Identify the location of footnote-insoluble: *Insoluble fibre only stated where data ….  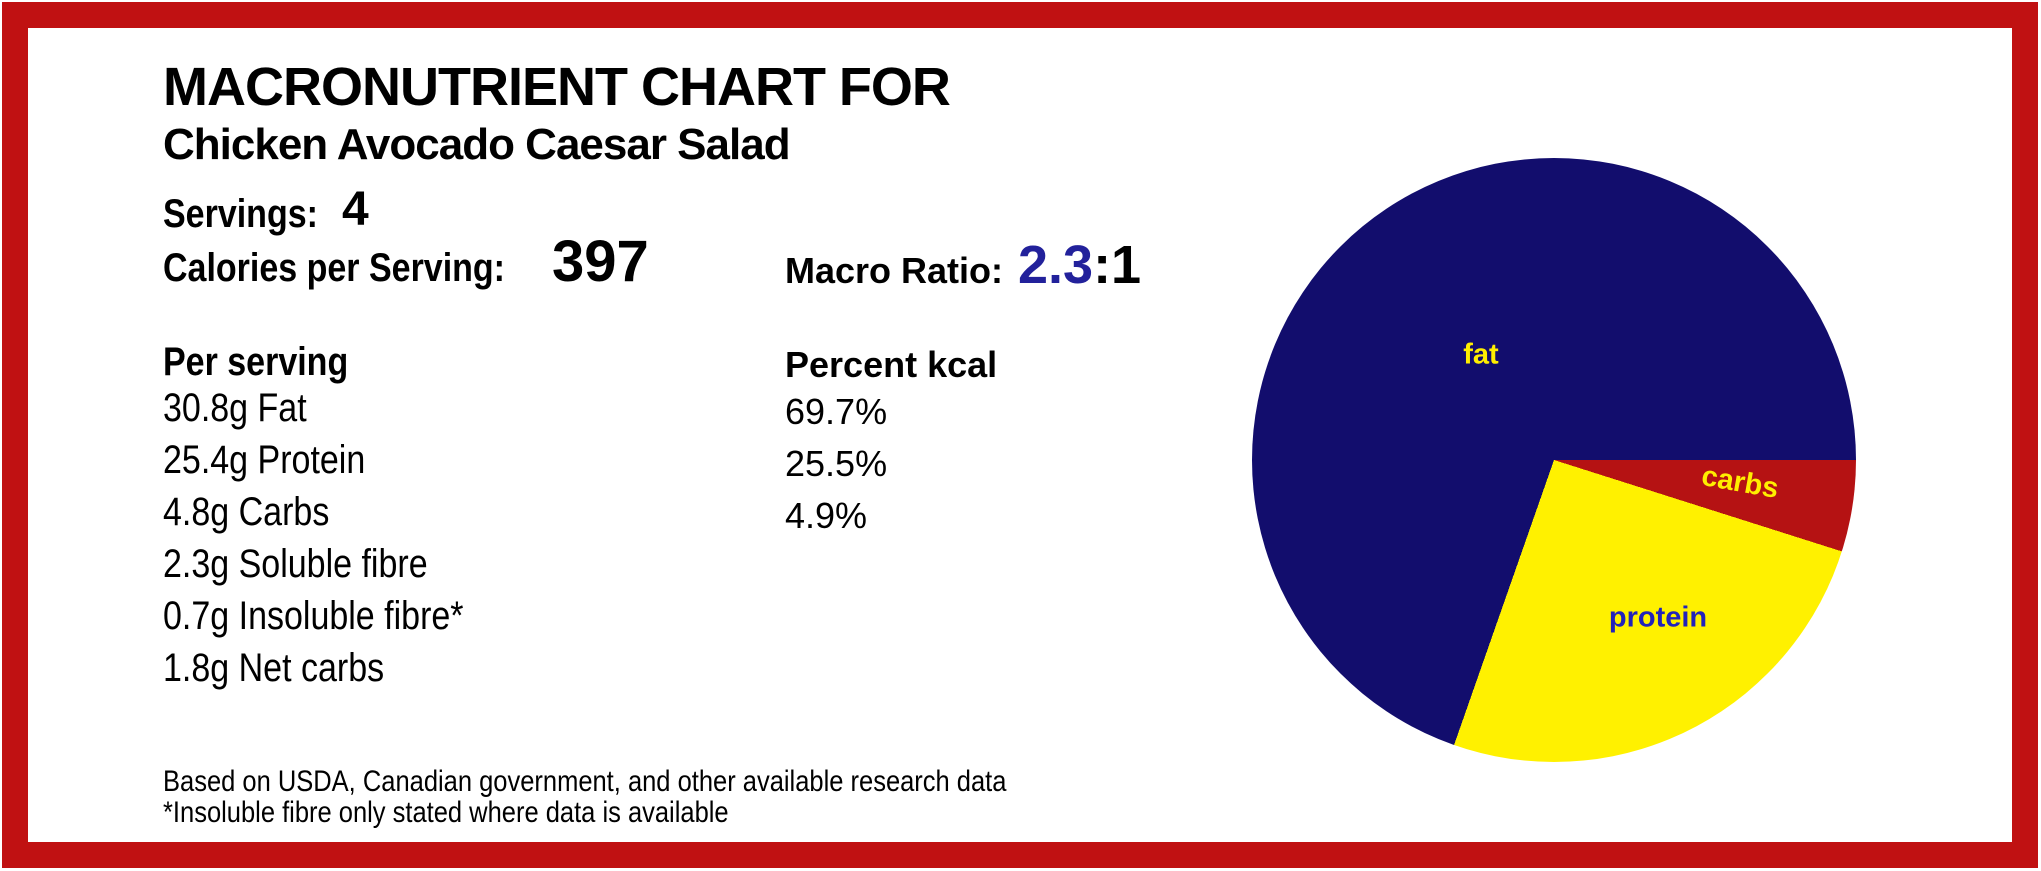
(446, 812).